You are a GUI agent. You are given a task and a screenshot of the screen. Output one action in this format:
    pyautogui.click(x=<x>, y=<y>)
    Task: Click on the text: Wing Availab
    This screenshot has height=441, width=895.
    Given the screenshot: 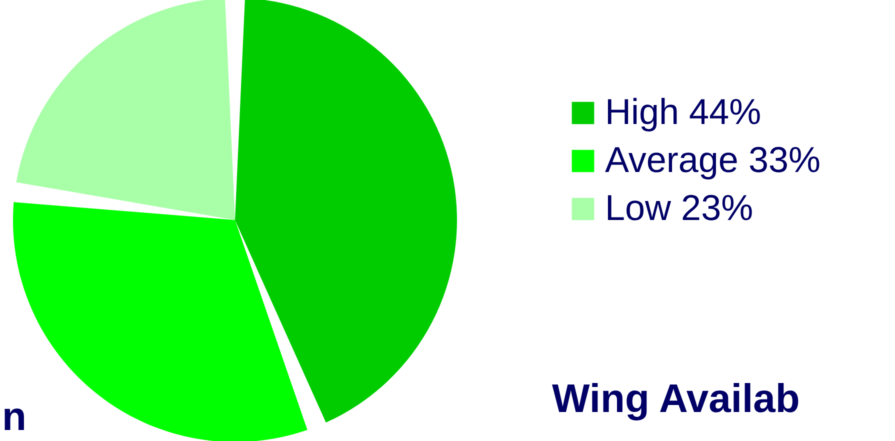 What is the action you would take?
    pyautogui.click(x=676, y=399)
    